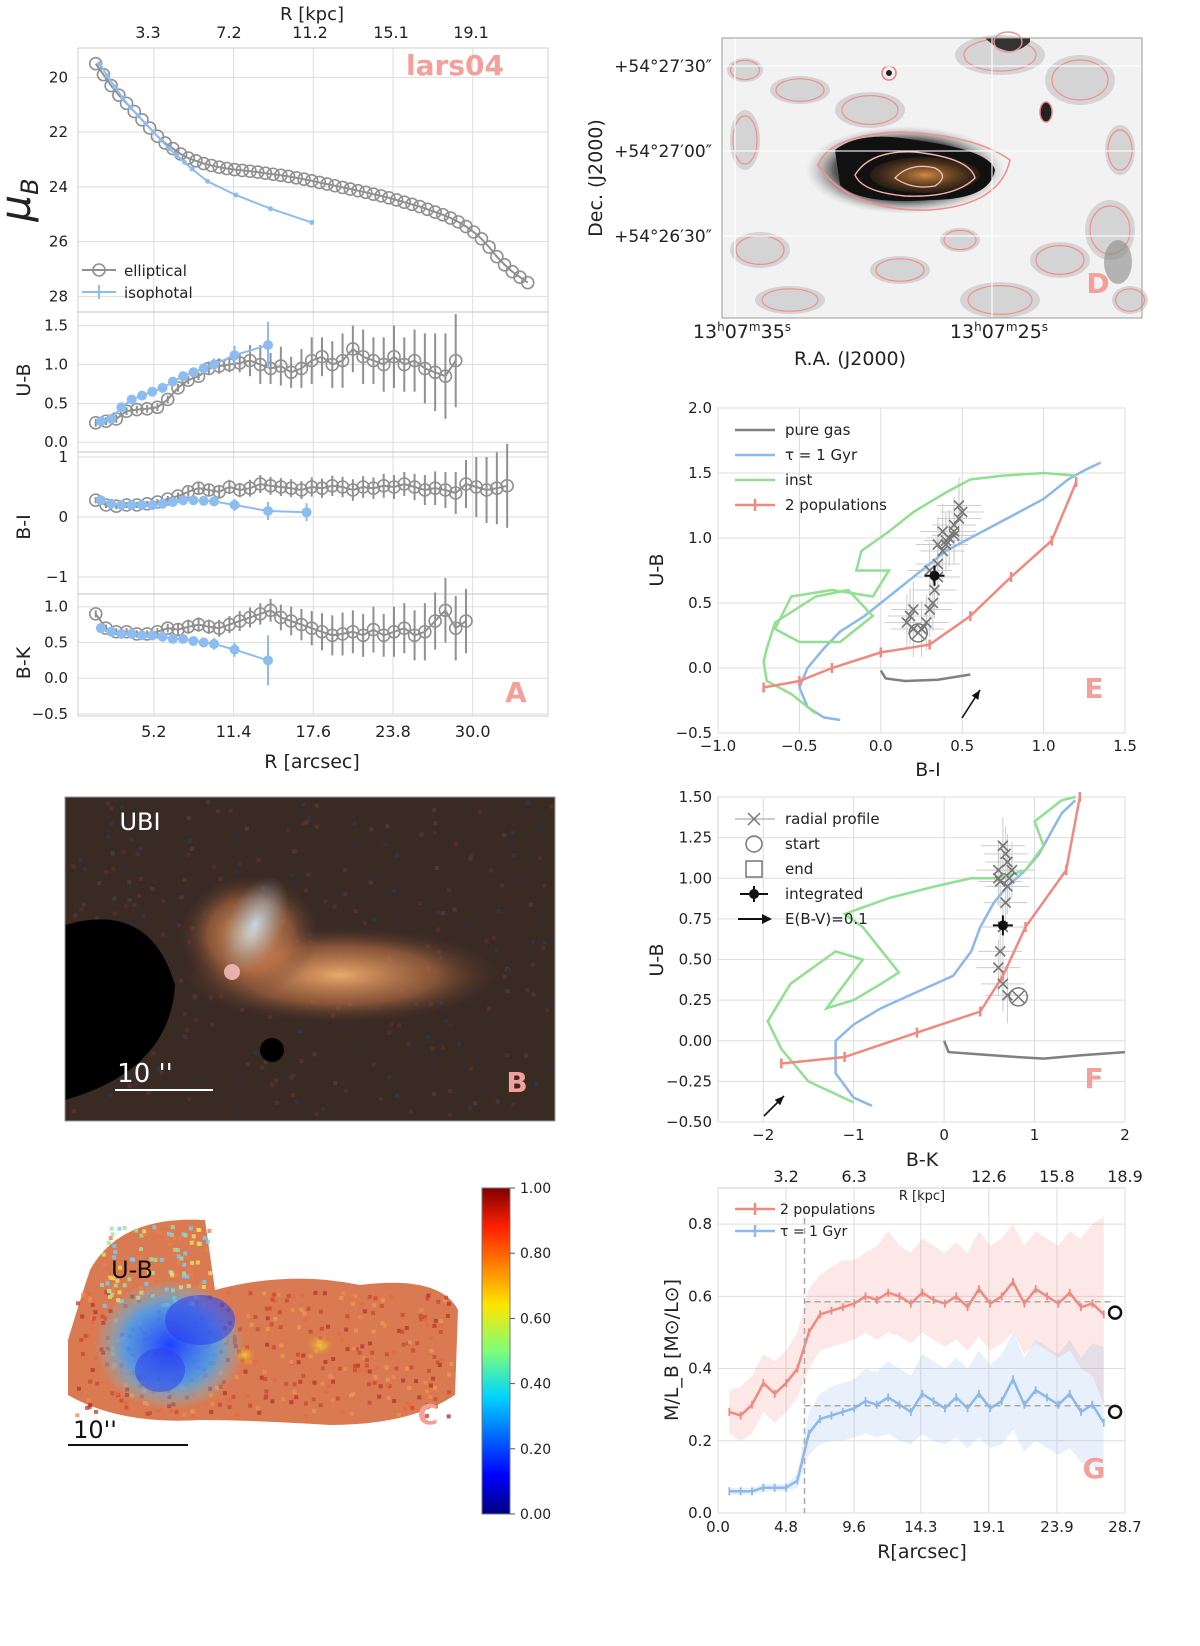  I want to click on y-tick-label: 0.0, so click(700, 668).